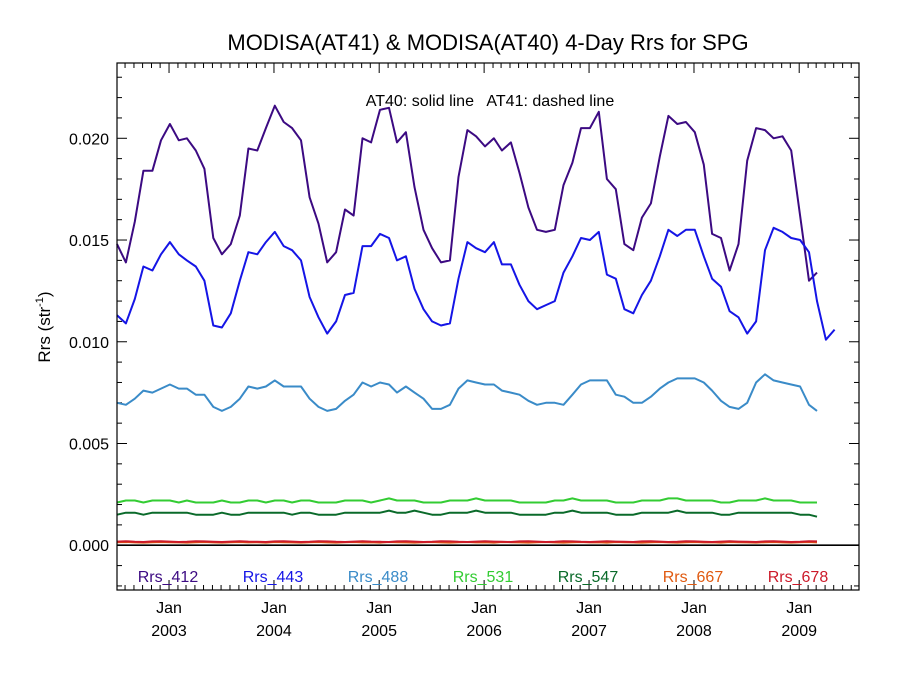 This screenshot has width=900, height=675. What do you see at coordinates (89, 546) in the screenshot?
I see `y-tick-label: 0.000` at bounding box center [89, 546].